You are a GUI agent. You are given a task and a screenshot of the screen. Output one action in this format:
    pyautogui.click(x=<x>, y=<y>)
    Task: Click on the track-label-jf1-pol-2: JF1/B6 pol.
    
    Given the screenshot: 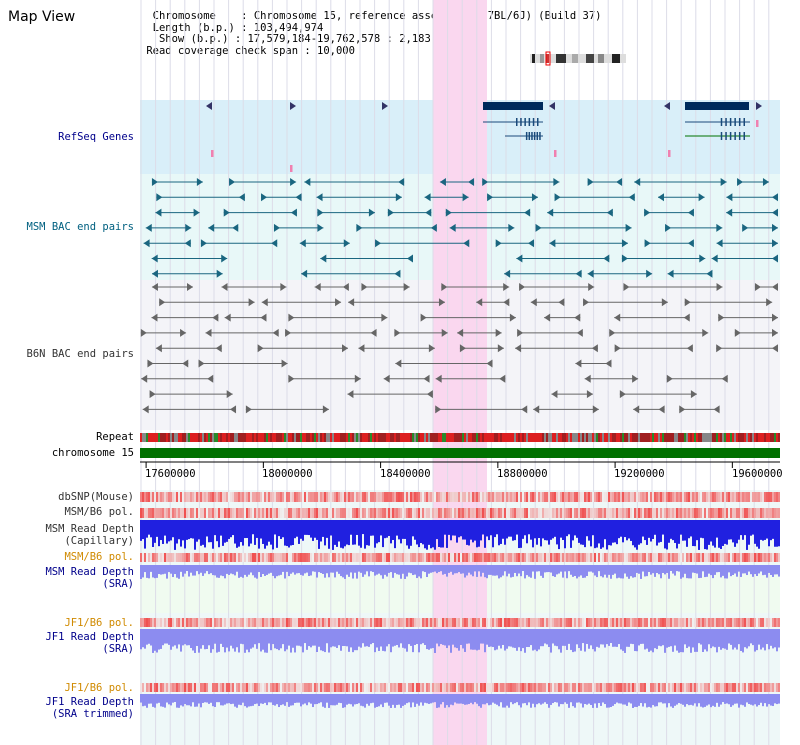 What is the action you would take?
    pyautogui.click(x=99, y=688)
    